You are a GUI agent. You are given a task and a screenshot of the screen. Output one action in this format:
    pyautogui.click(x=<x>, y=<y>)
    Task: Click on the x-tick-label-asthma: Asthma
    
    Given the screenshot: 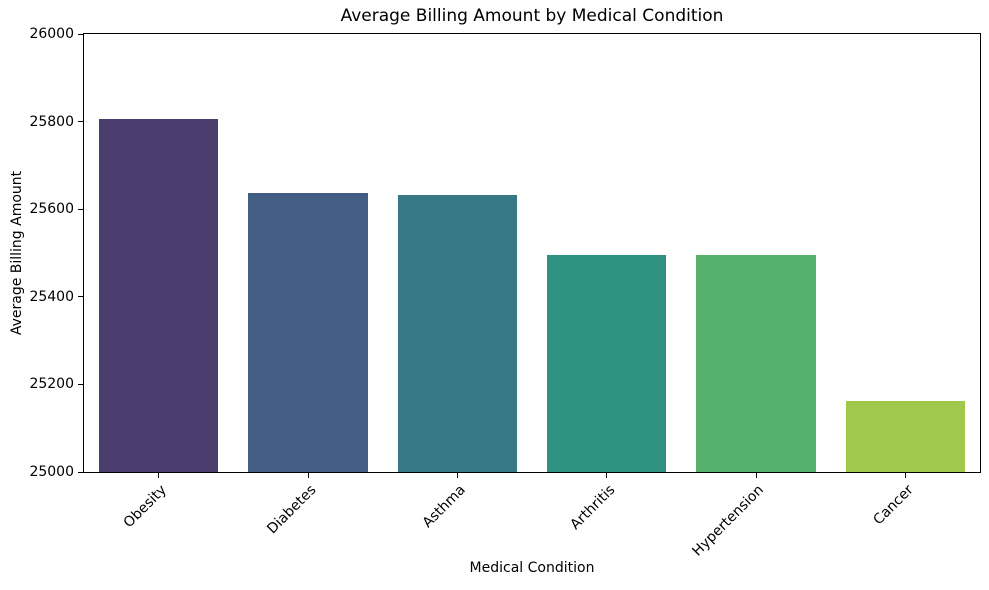 What is the action you would take?
    pyautogui.click(x=444, y=507)
    